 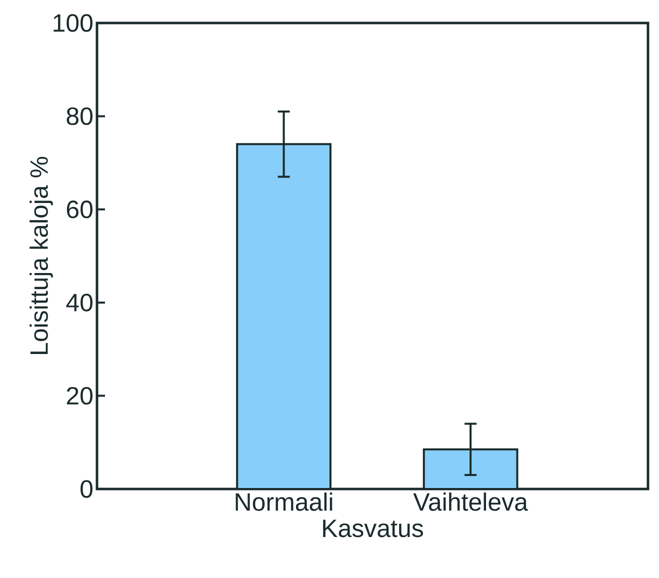 What do you see at coordinates (79, 209) in the screenshot?
I see `y-tick-label: 60` at bounding box center [79, 209].